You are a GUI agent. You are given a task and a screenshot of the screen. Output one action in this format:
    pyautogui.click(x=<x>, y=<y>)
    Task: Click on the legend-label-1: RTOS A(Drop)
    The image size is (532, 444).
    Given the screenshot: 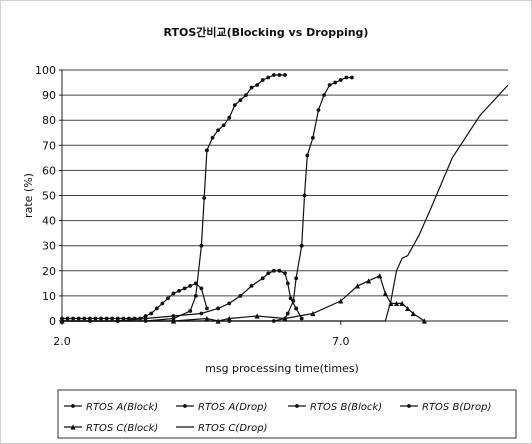 What is the action you would take?
    pyautogui.click(x=232, y=407)
    